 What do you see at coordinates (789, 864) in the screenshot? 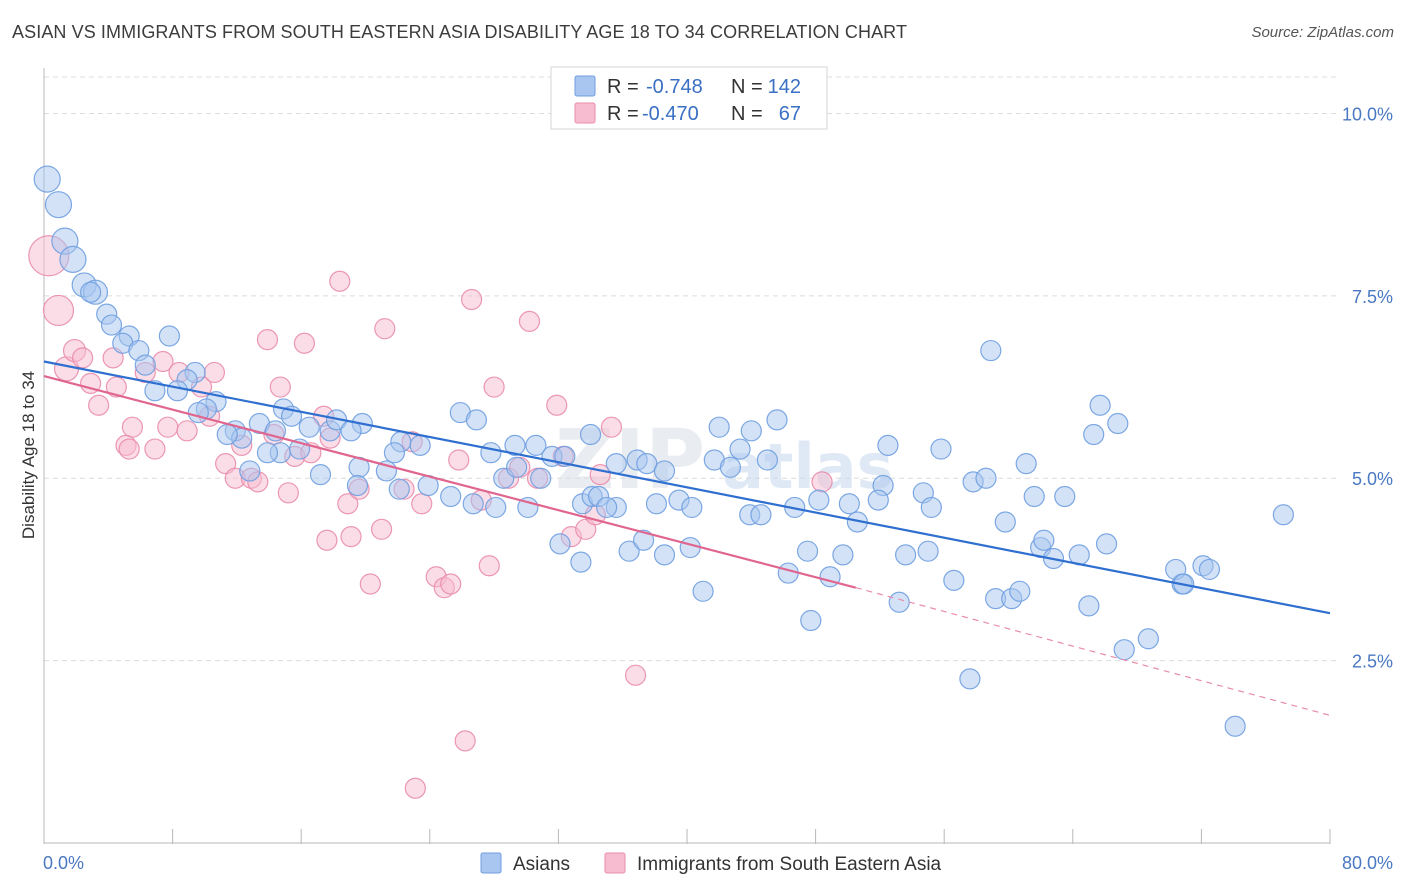
I see `series-legend-label-immigrants: Immigrants from South Eastern Asia` at bounding box center [789, 864].